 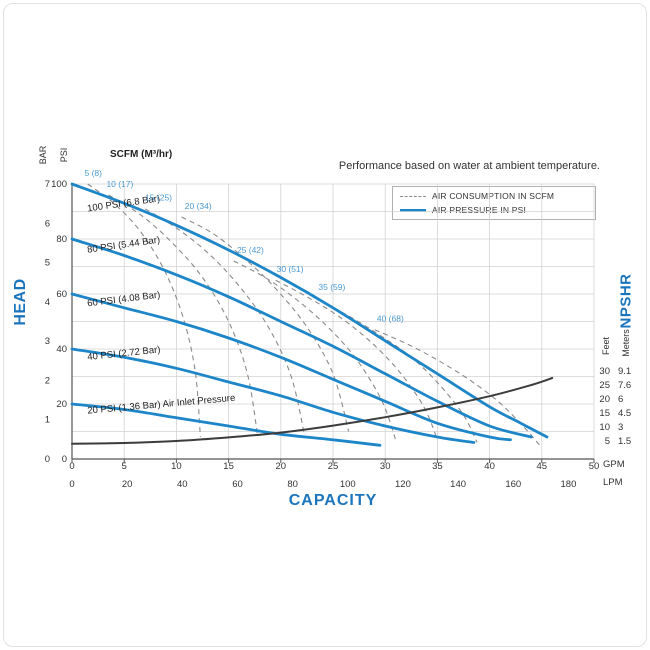 What do you see at coordinates (624, 385) in the screenshot?
I see `meters-tick-label: 7.6` at bounding box center [624, 385].